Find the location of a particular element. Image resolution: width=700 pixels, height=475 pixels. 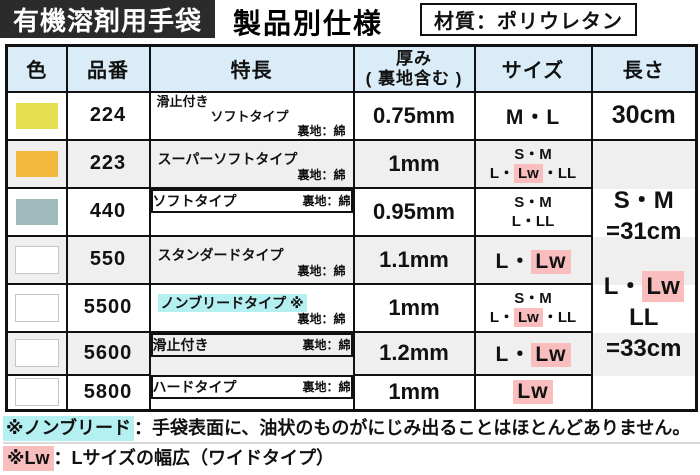

feature-name: 滑止付き is located at coordinates (180, 344).